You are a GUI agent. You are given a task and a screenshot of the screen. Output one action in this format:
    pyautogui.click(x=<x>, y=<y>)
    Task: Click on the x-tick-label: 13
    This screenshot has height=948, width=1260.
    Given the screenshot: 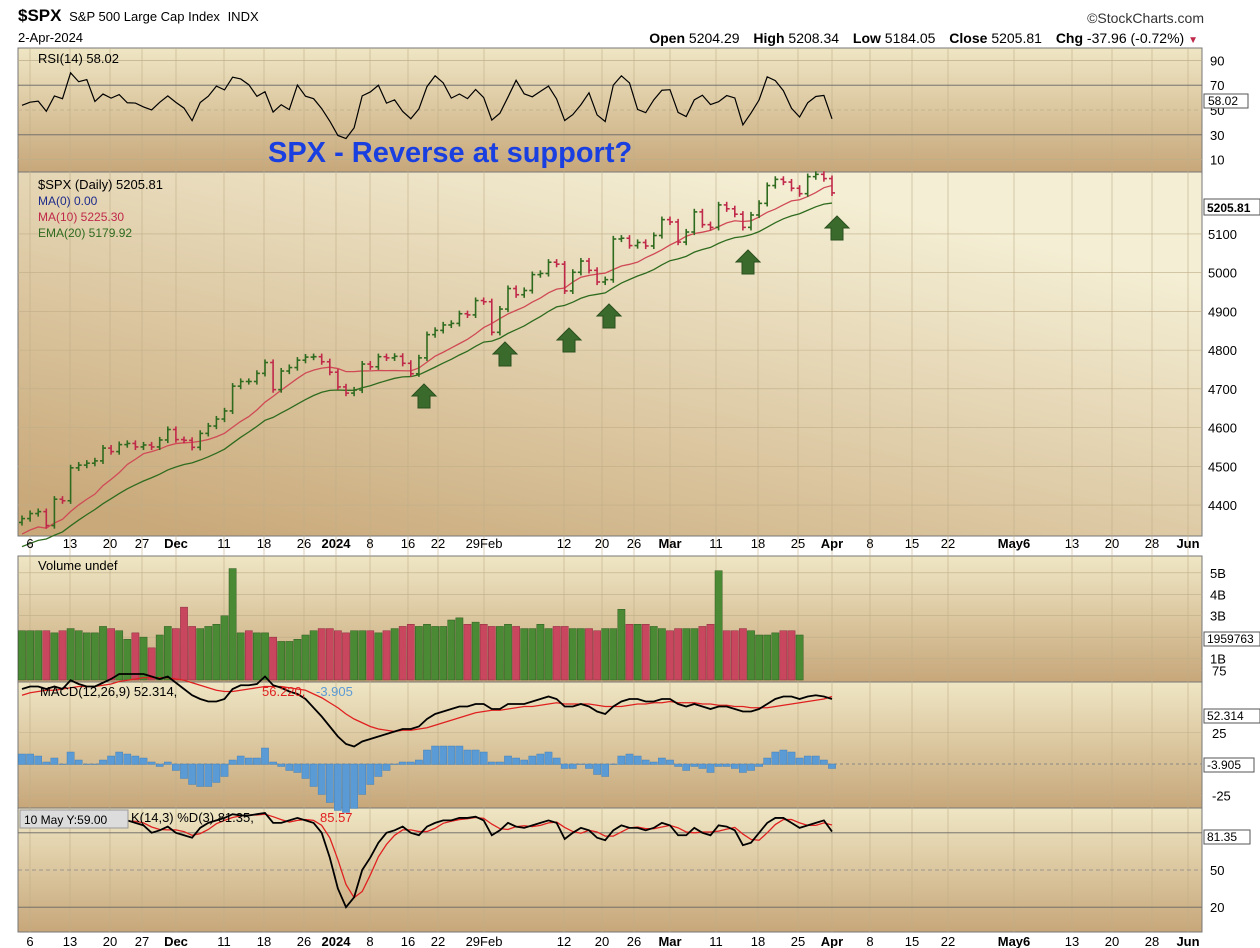 What is the action you would take?
    pyautogui.click(x=1072, y=543)
    